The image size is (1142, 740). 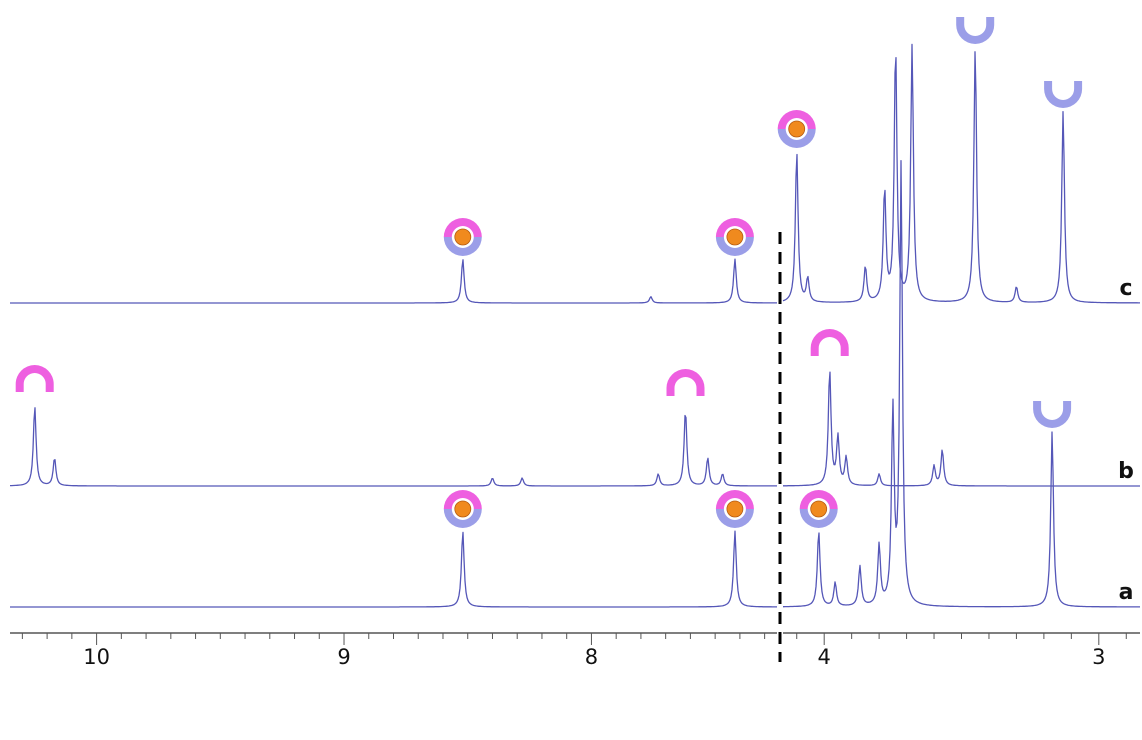 I want to click on x-tick-label-3: 3, so click(x=1098, y=657).